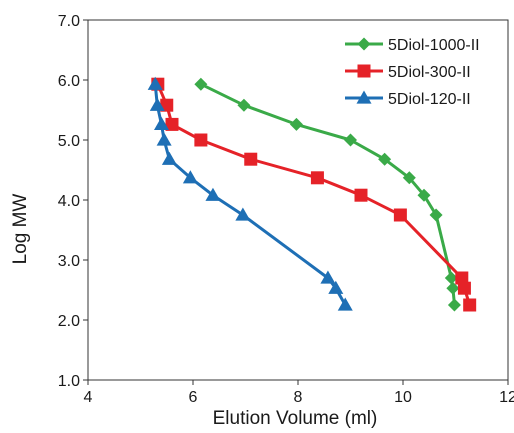  Describe the element at coordinates (298, 397) in the screenshot. I see `x-tick-label: 8` at that location.